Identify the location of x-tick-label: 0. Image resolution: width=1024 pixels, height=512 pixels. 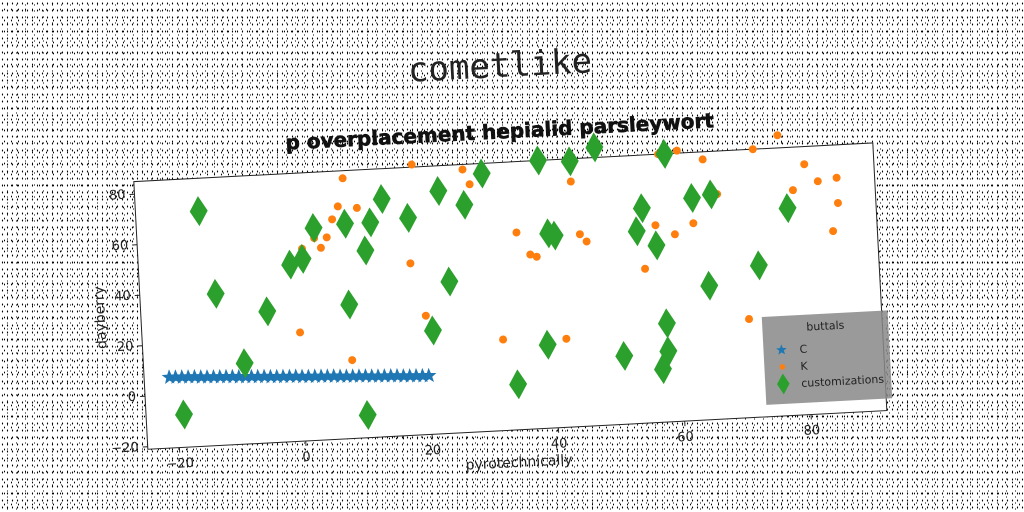
(306, 457).